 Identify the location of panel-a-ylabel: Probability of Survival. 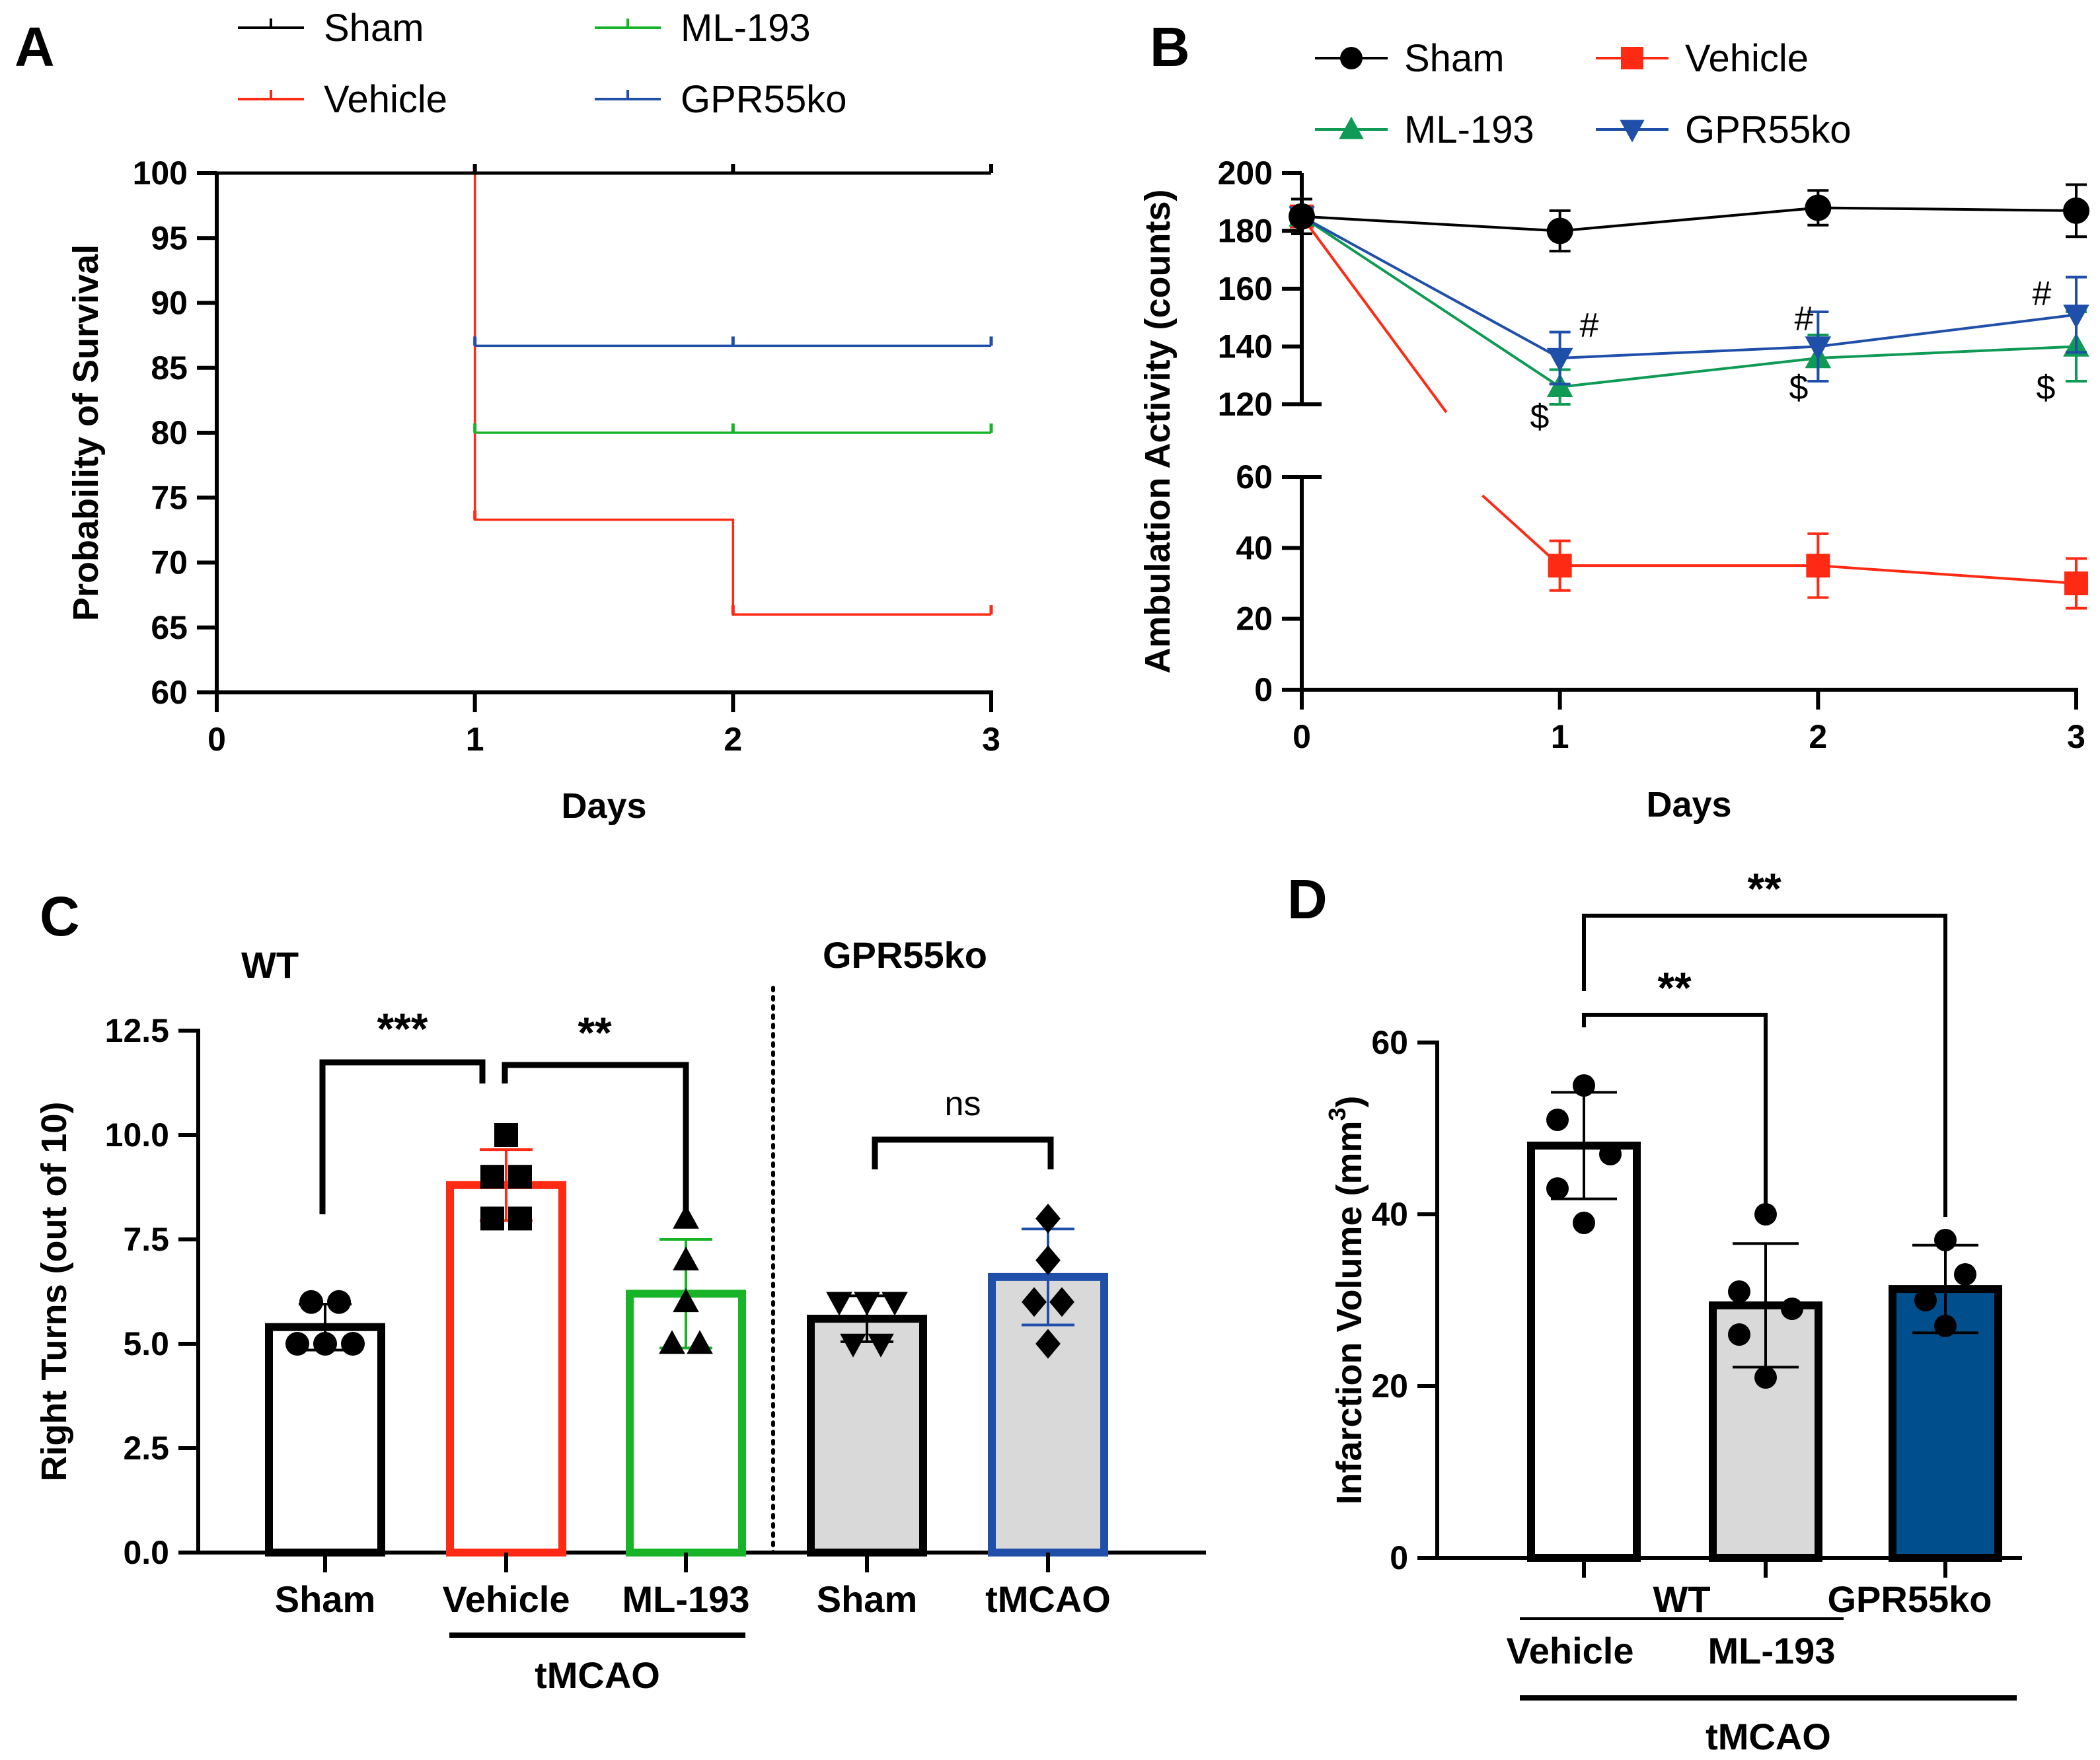
(86, 432).